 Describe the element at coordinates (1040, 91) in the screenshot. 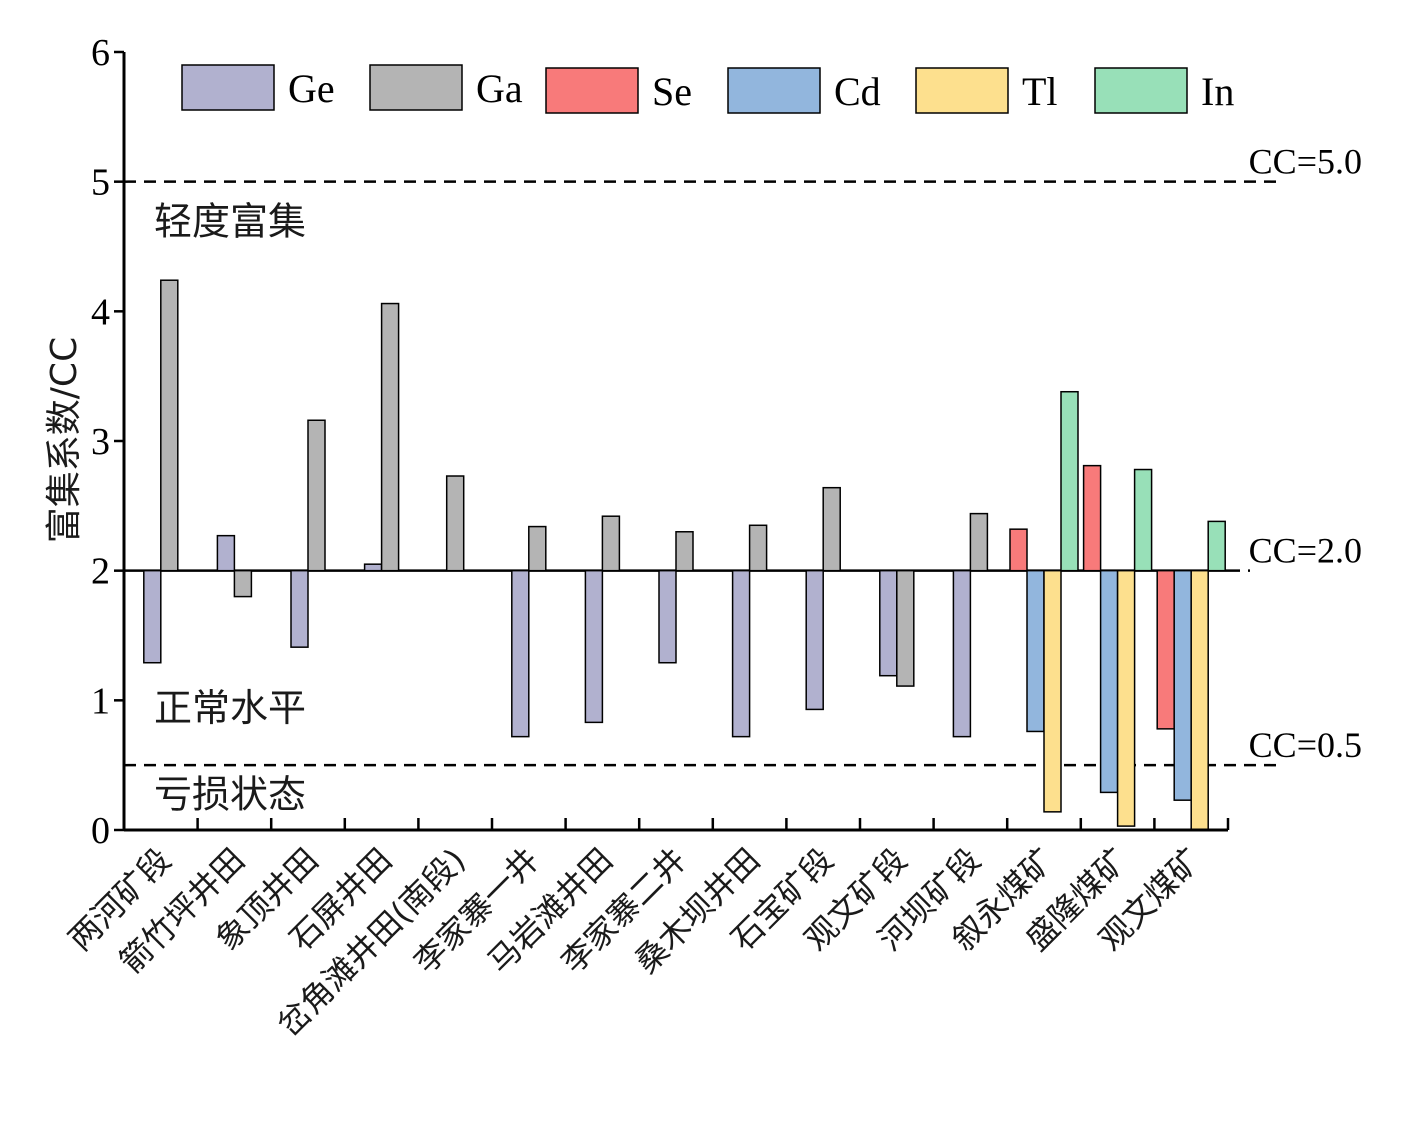

I see `legend-label-tl: Tl` at that location.